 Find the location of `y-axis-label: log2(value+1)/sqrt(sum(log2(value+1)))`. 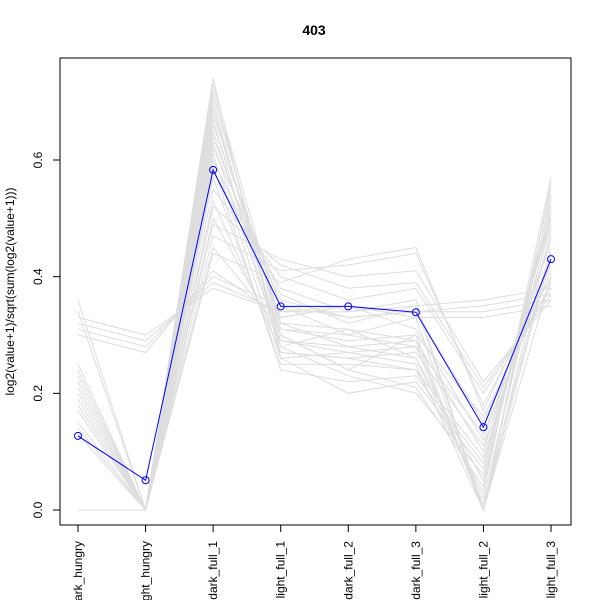

y-axis-label: log2(value+1)/sqrt(sum(log2(value+1))) is located at coordinates (10, 291).